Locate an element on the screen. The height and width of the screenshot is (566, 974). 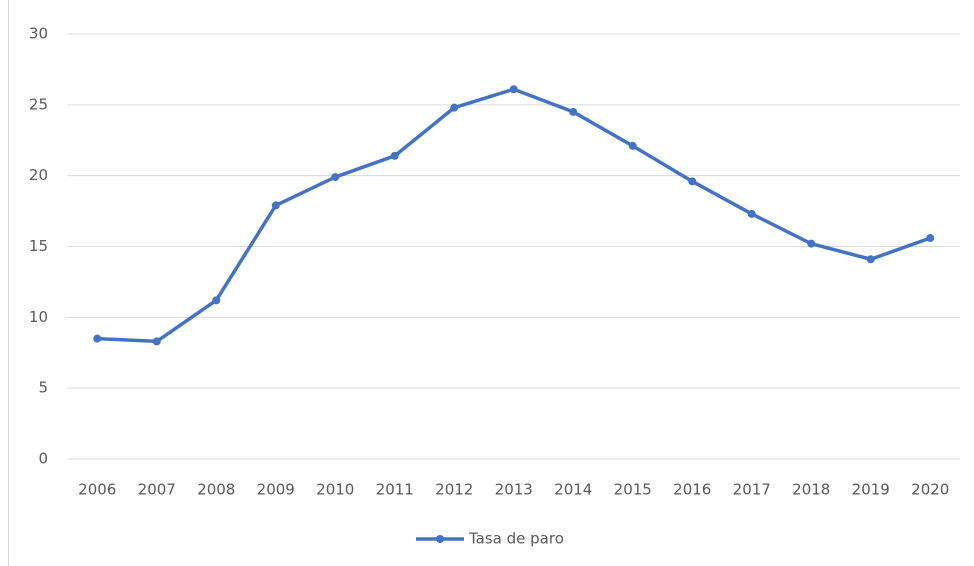
y-tick-label: 15 is located at coordinates (38, 246).